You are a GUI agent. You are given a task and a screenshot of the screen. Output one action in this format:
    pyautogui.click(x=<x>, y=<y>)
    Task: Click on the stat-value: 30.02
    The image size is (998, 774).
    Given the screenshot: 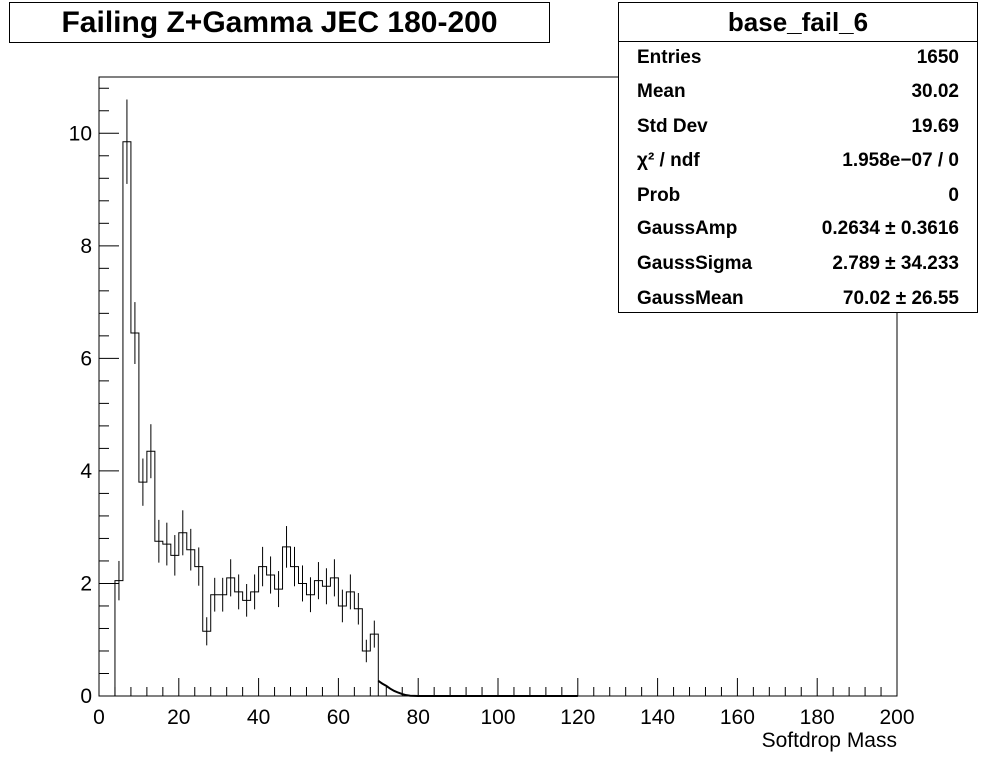 What is the action you would take?
    pyautogui.click(x=935, y=91)
    